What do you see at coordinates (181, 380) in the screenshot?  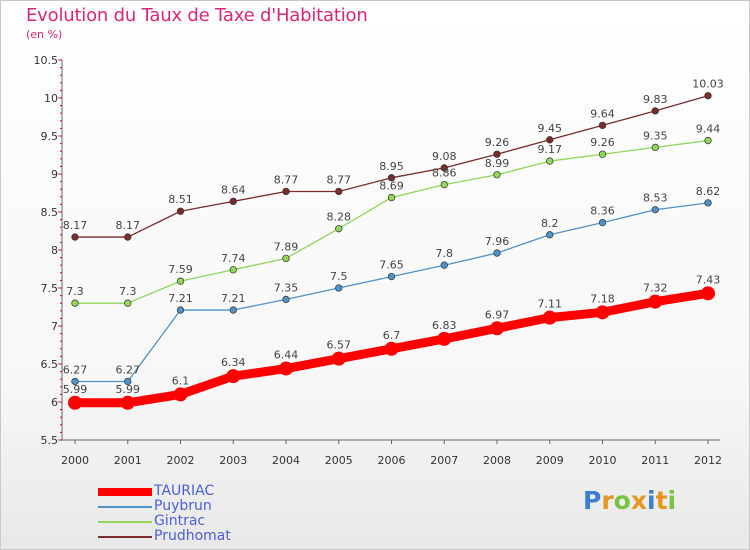 I see `data-label: 6.1` at bounding box center [181, 380].